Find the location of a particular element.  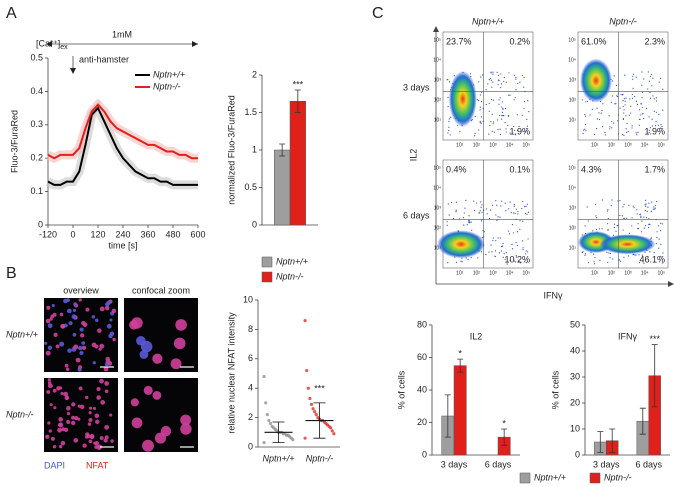

legend-swatch is located at coordinates (525, 478).